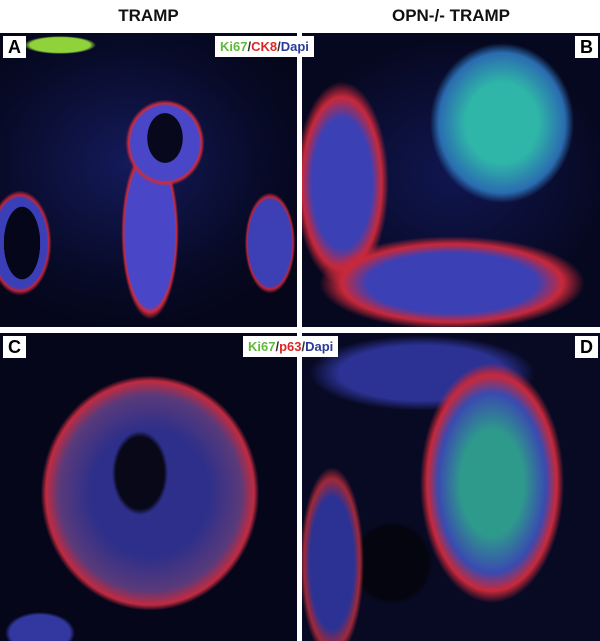  I want to click on panel-label-c: C, so click(14, 347).